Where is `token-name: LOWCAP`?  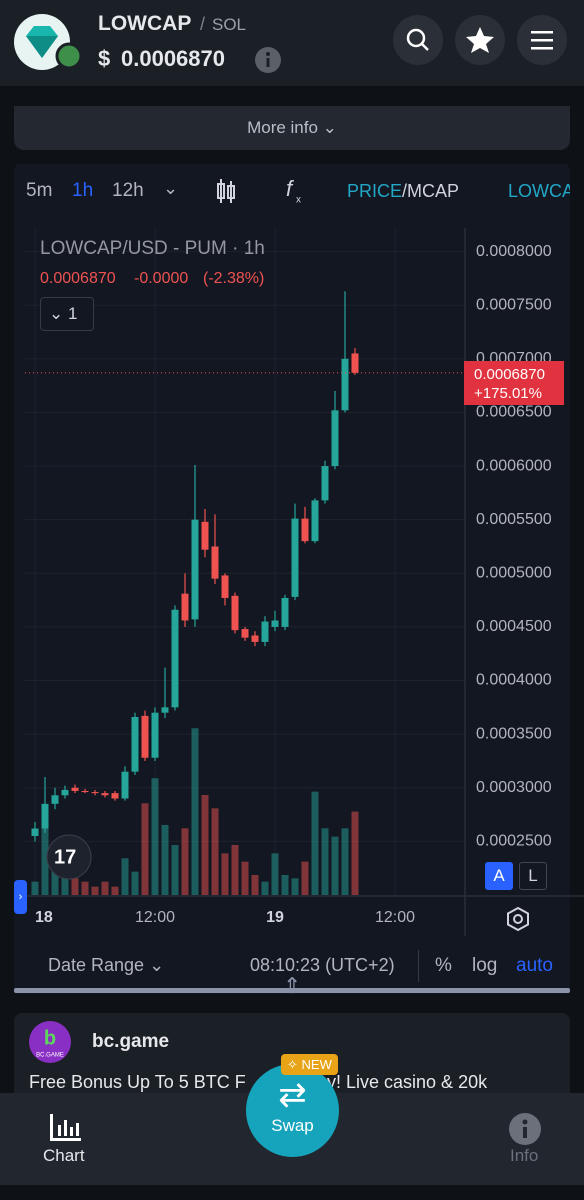 token-name: LOWCAP is located at coordinates (145, 23).